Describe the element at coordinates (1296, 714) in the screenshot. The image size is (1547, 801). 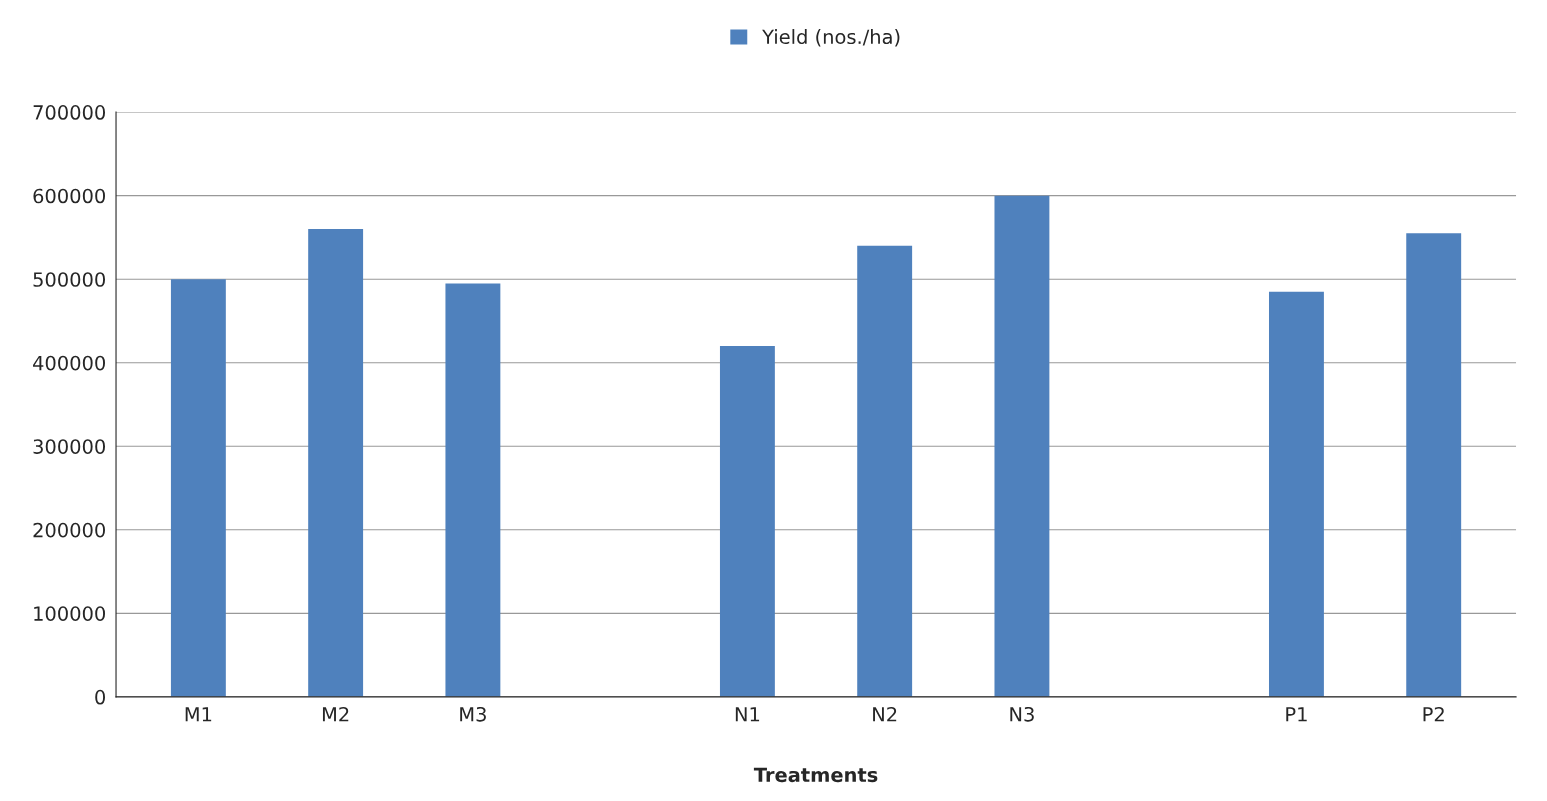
I see `x-tick-label: P1` at that location.